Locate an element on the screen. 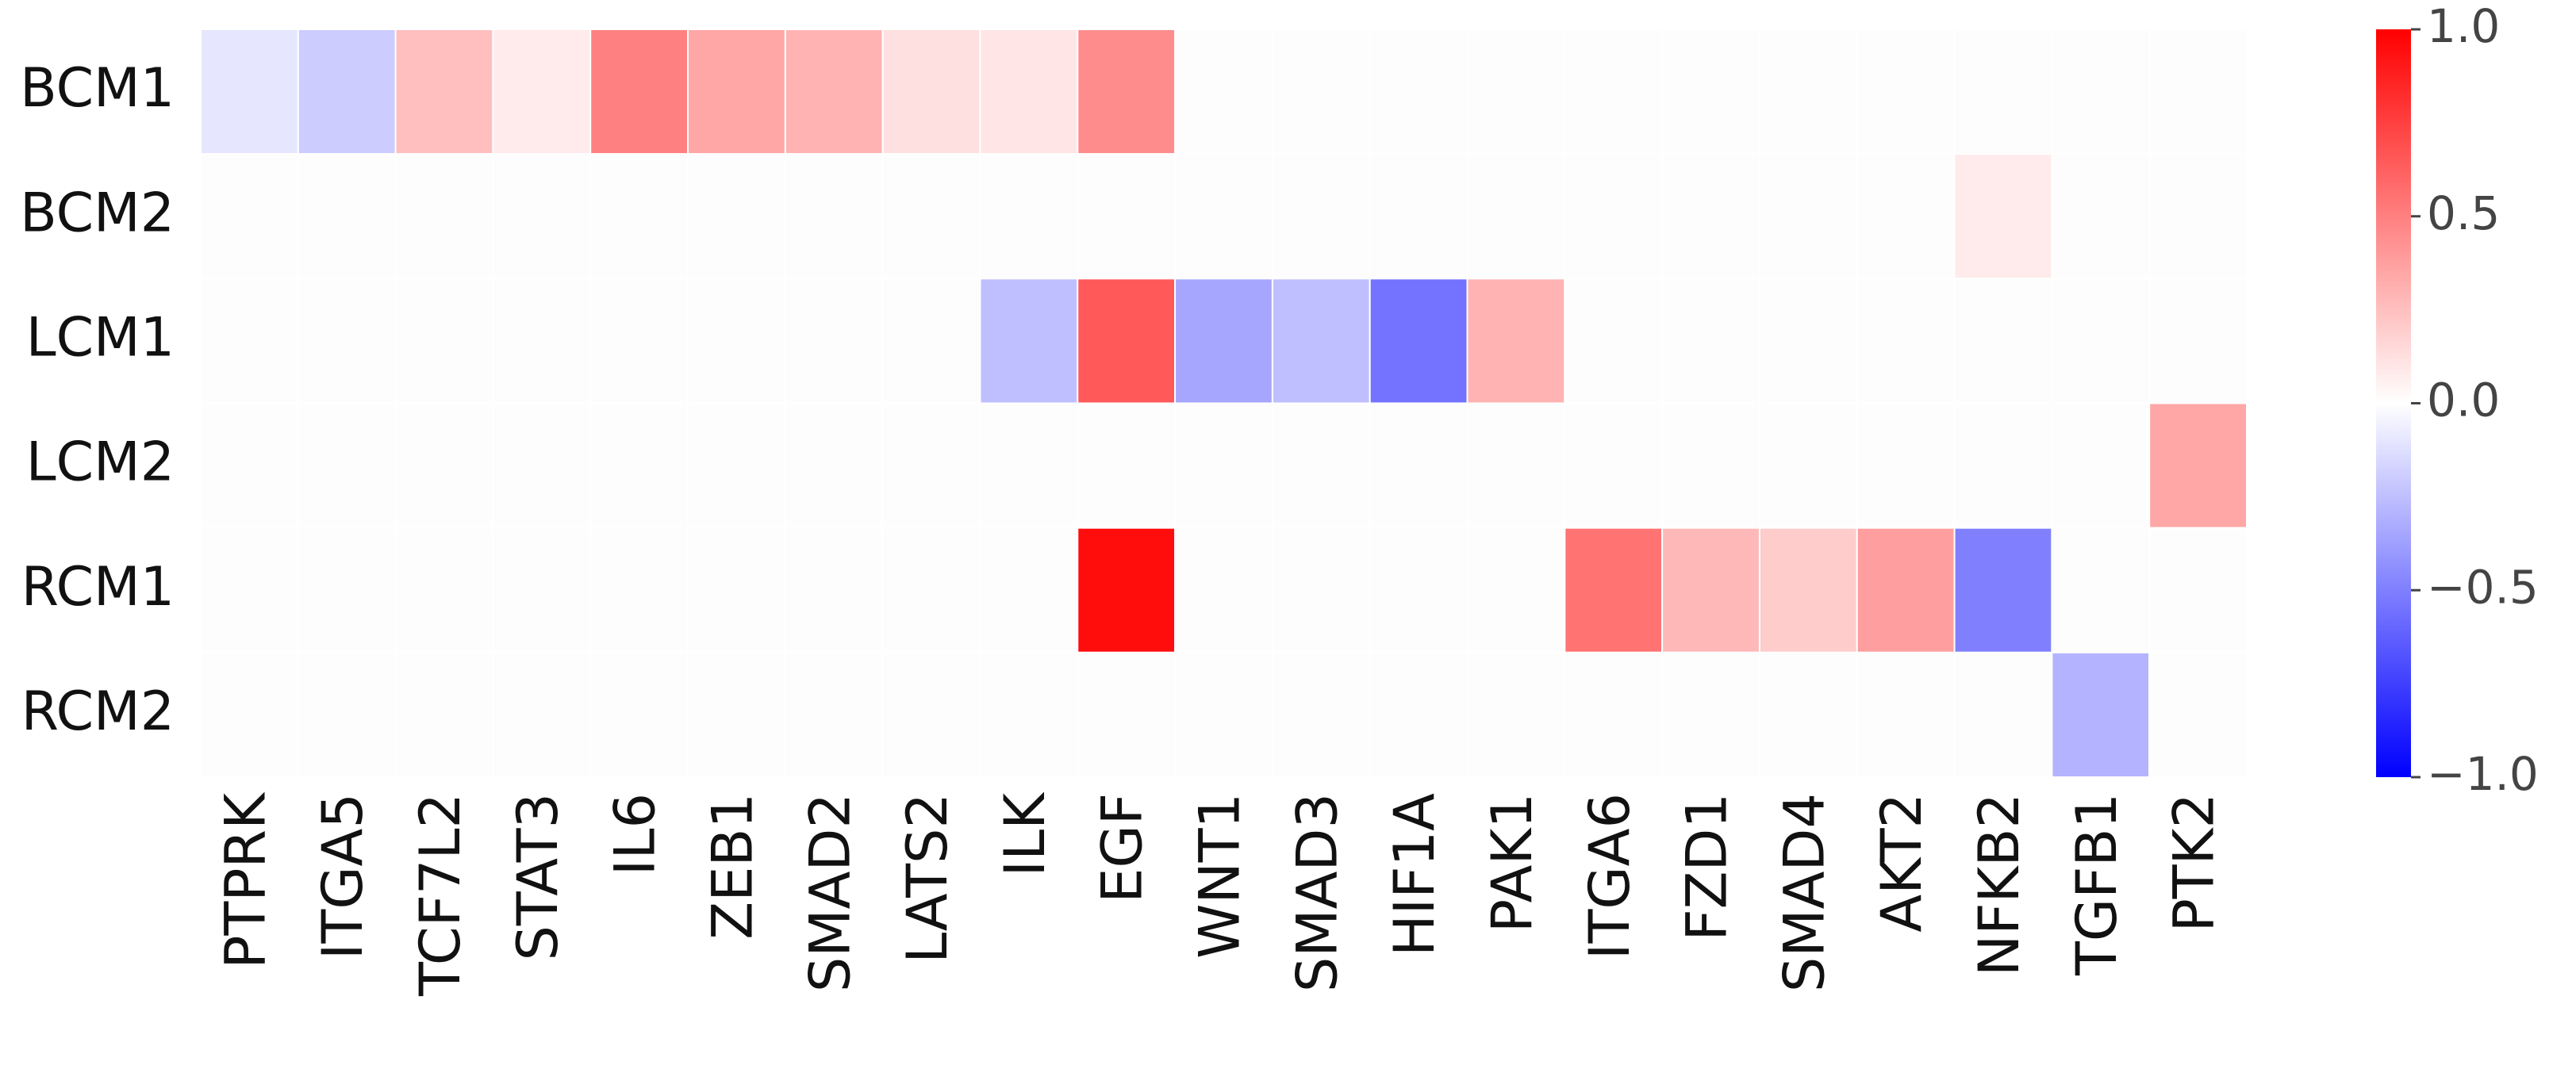 The width and height of the screenshot is (2576, 1069). column-label: ZEB1 is located at coordinates (732, 866).